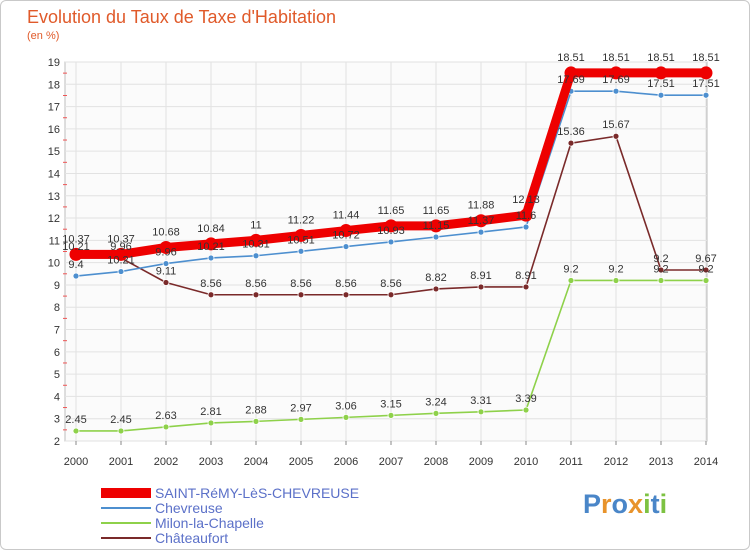 The image size is (750, 550). What do you see at coordinates (436, 462) in the screenshot?
I see `x-tick-label: 2008` at bounding box center [436, 462].